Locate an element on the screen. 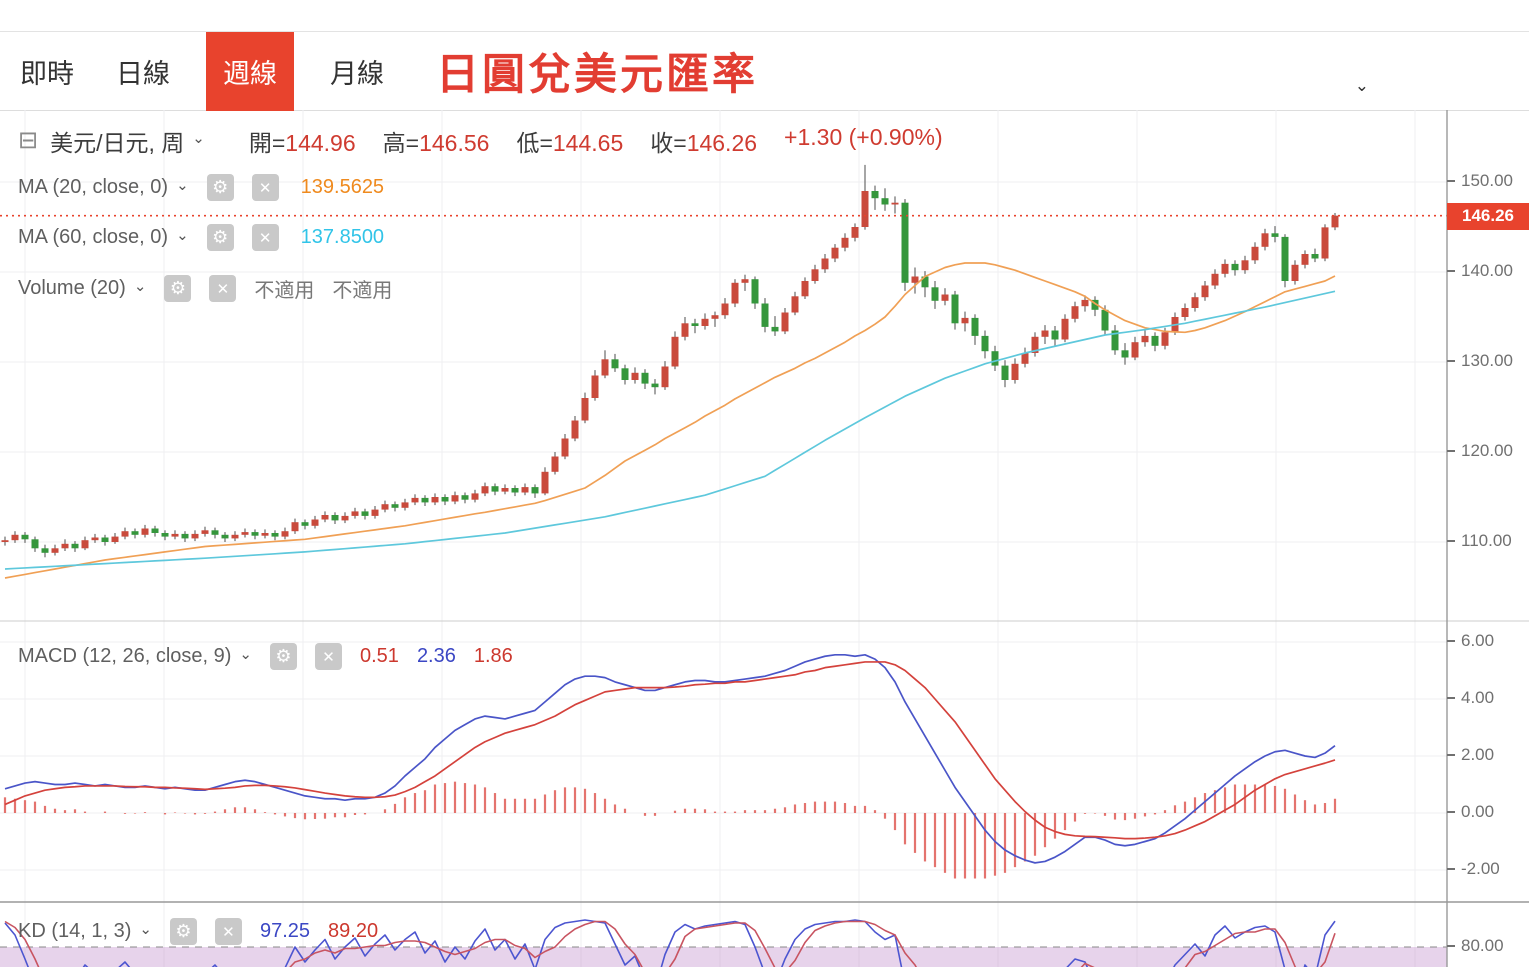 This screenshot has height=967, width=1529. ma20-label: MA (20, close, 0) is located at coordinates (93, 187).